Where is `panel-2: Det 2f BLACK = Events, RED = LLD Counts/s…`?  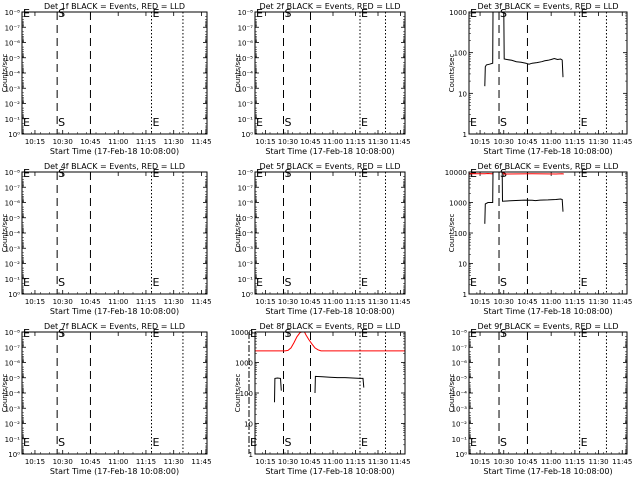
panel-2: Det 2f BLACK = Events, RED = LLD Counts/s… is located at coordinates (322, 79).